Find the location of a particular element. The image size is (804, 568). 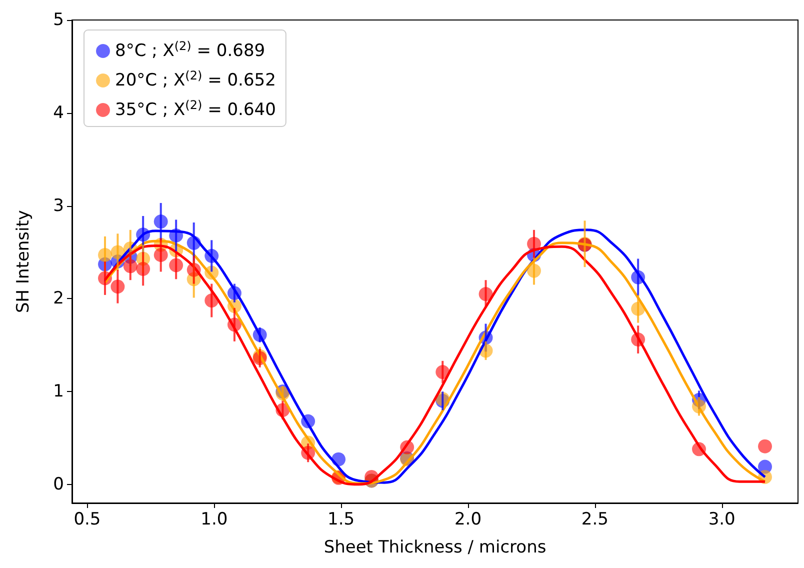

x-tick-label: 0.5 is located at coordinates (87, 520).